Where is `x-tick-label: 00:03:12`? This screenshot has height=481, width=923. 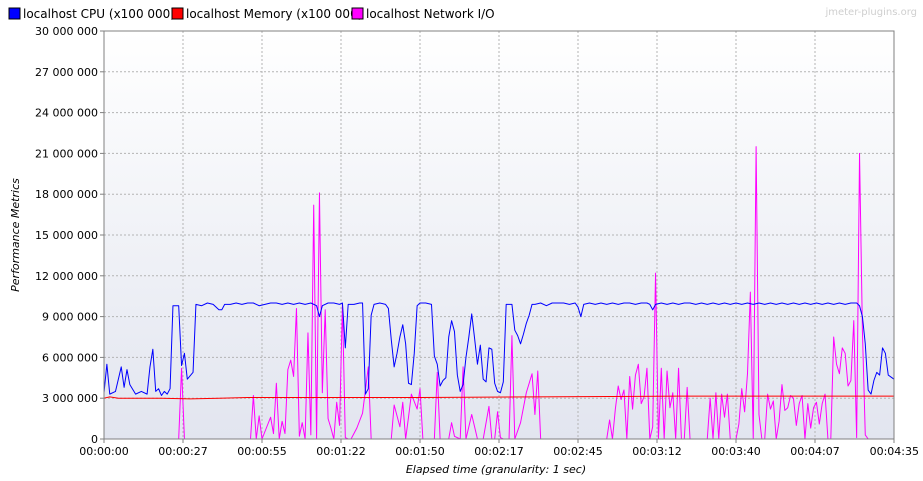
x-tick-label: 00:03:12 is located at coordinates (656, 451).